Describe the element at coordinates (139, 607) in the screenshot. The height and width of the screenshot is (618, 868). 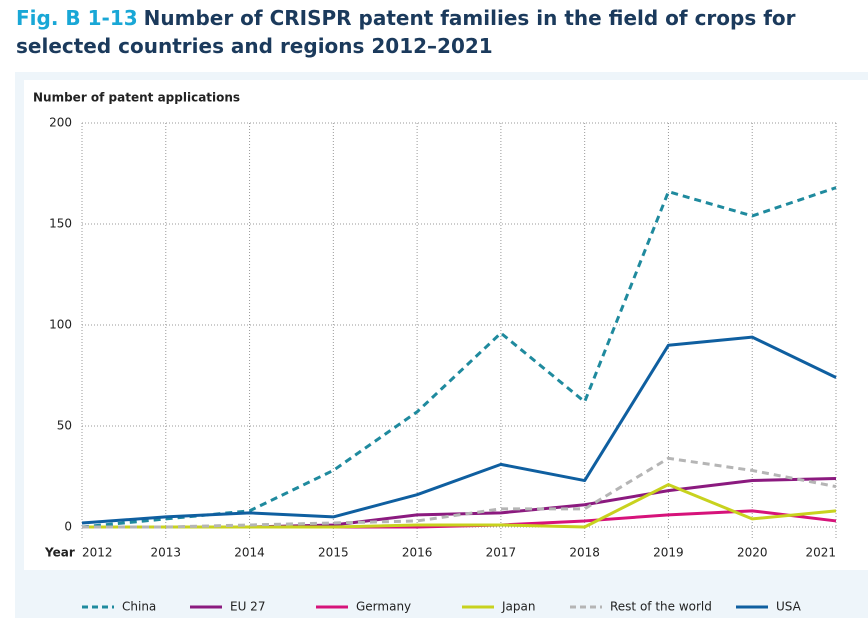
I see `legend-label: China` at that location.